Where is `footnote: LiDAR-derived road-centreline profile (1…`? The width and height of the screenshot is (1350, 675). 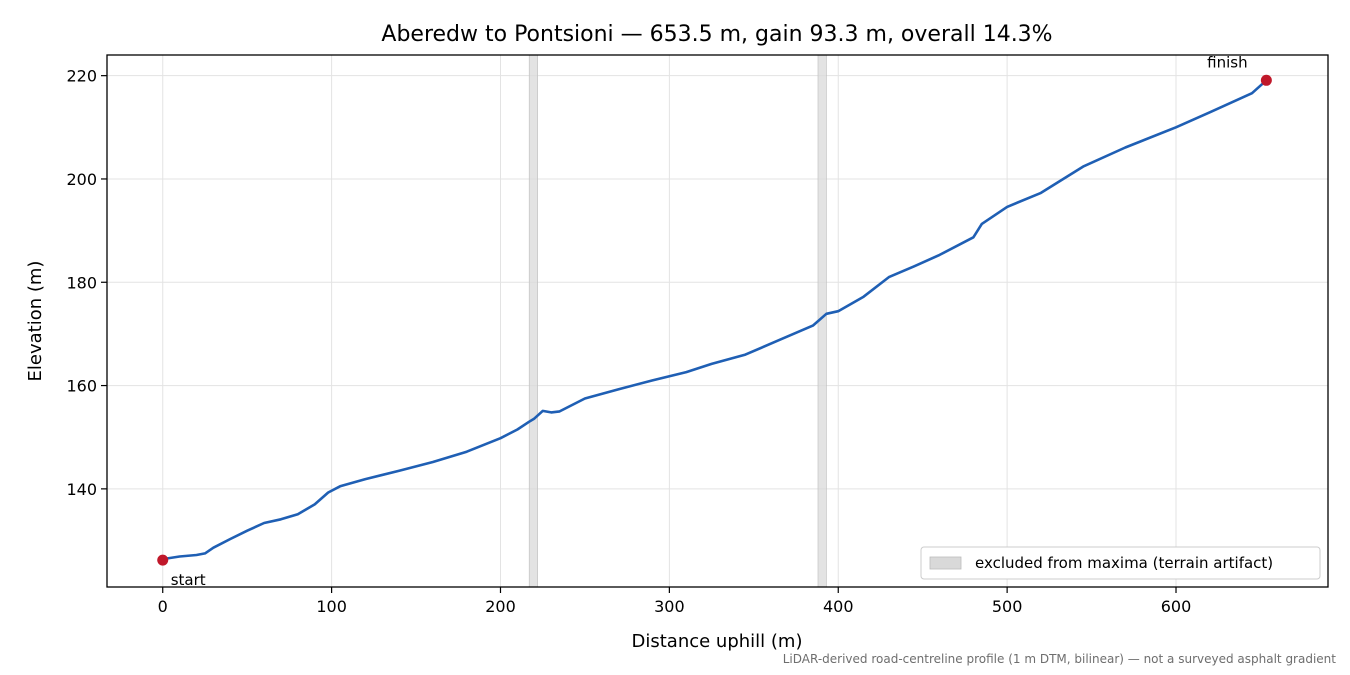
footnote: LiDAR-derived road-centreline profile (1… is located at coordinates (1059, 659).